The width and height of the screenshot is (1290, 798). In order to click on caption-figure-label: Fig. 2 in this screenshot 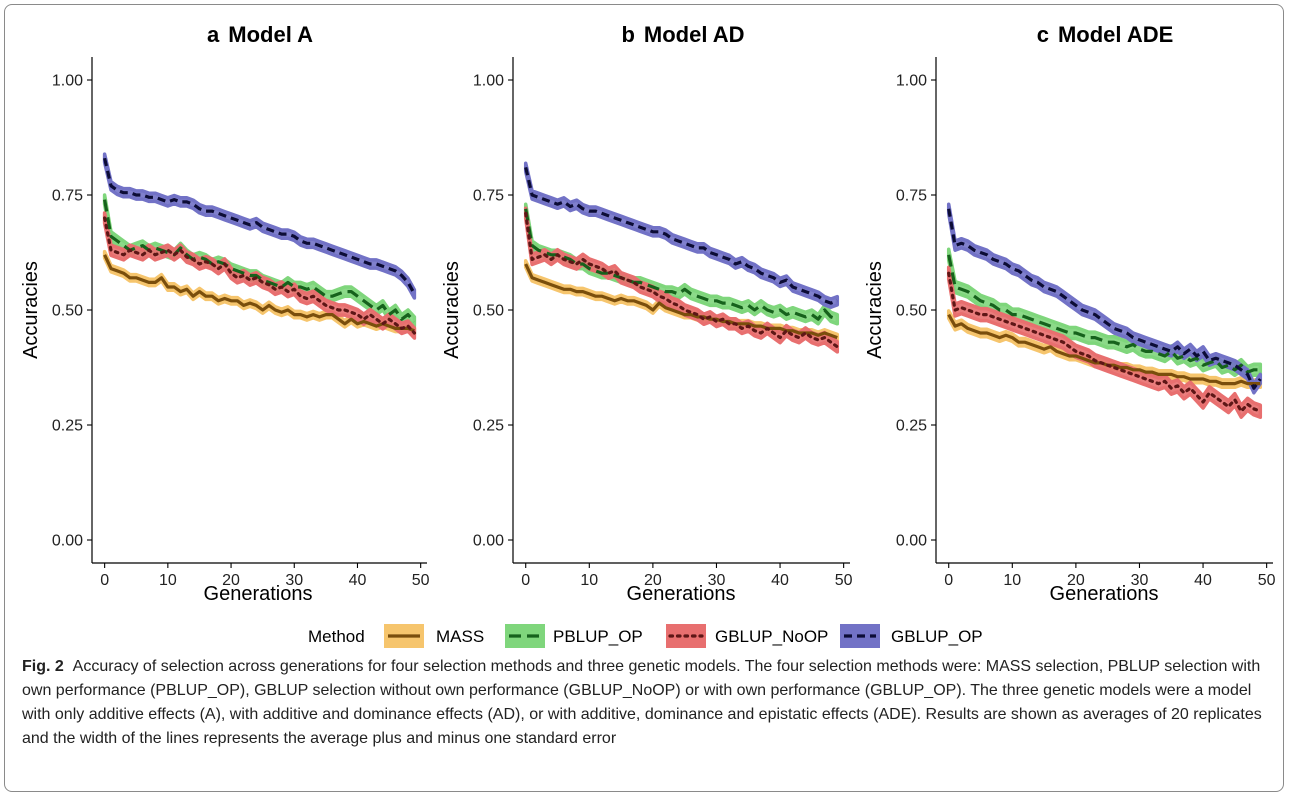, I will do `click(43, 666)`.